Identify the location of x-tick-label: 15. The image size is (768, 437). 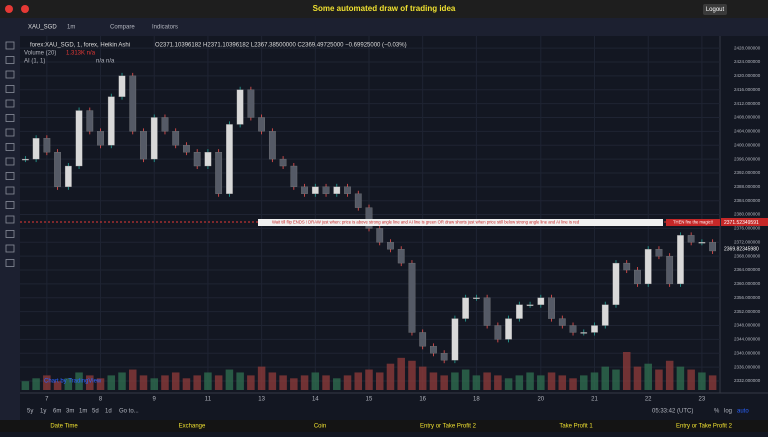
(369, 400).